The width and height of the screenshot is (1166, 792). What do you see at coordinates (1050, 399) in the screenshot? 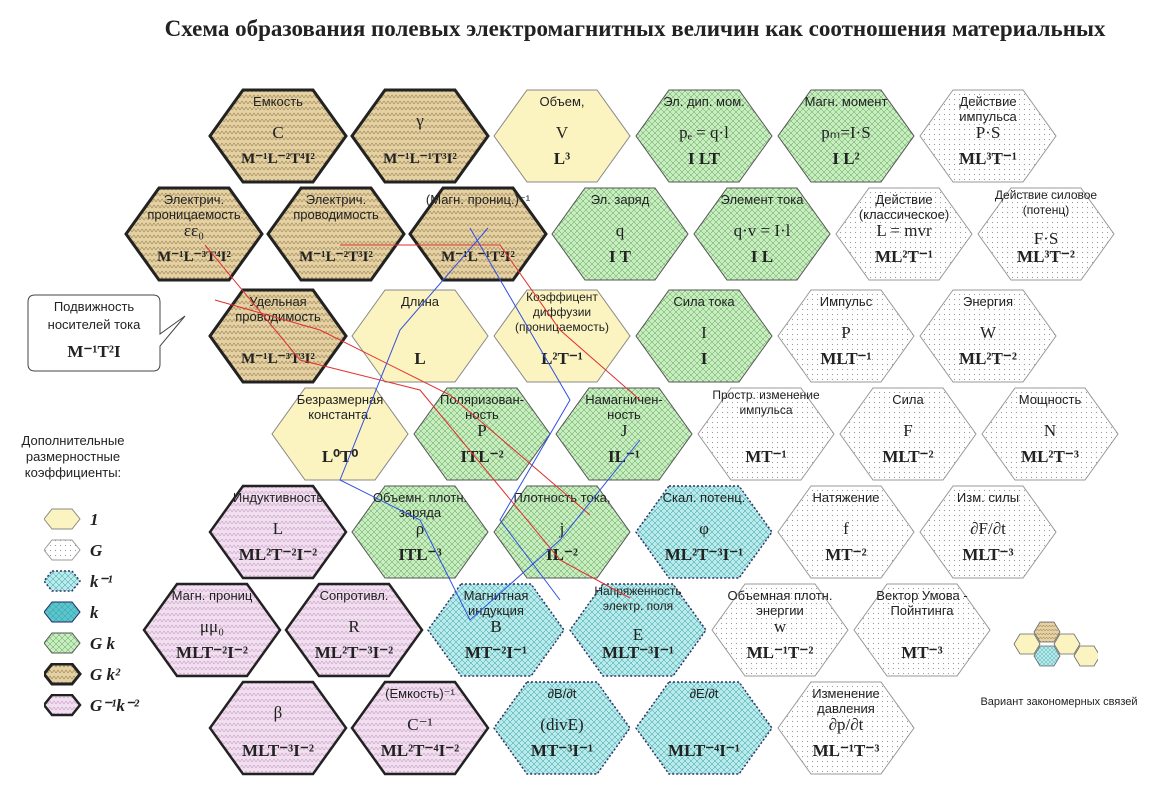
I see `hex-label: Мощность` at bounding box center [1050, 399].